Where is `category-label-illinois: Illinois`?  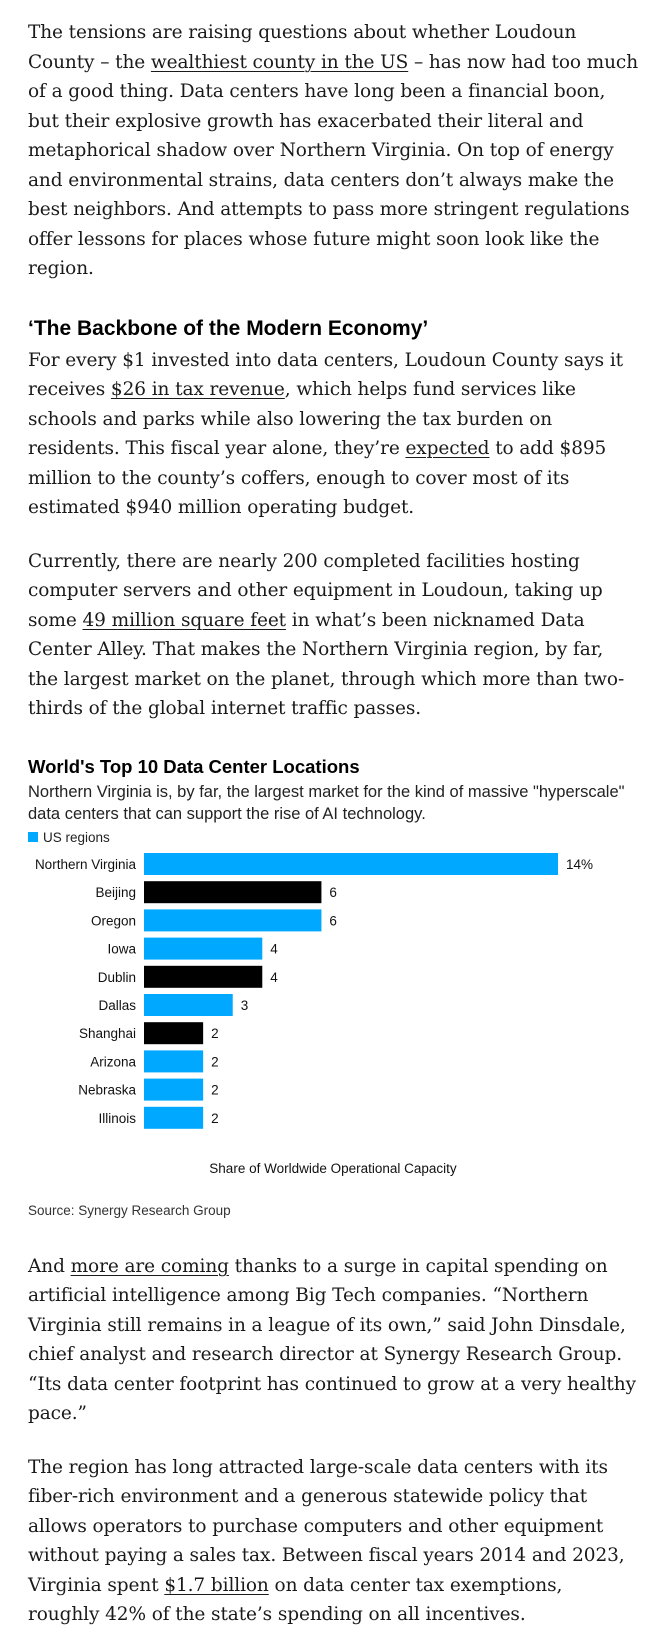
category-label-illinois: Illinois is located at coordinates (117, 1117).